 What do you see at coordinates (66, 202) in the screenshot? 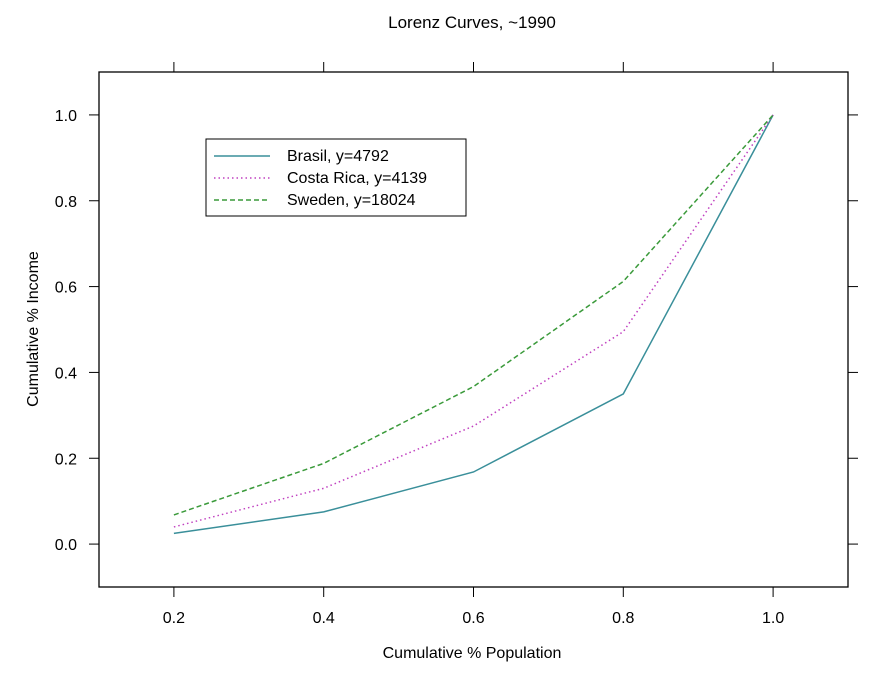
I see `y-tick-label: 0.8` at bounding box center [66, 202].